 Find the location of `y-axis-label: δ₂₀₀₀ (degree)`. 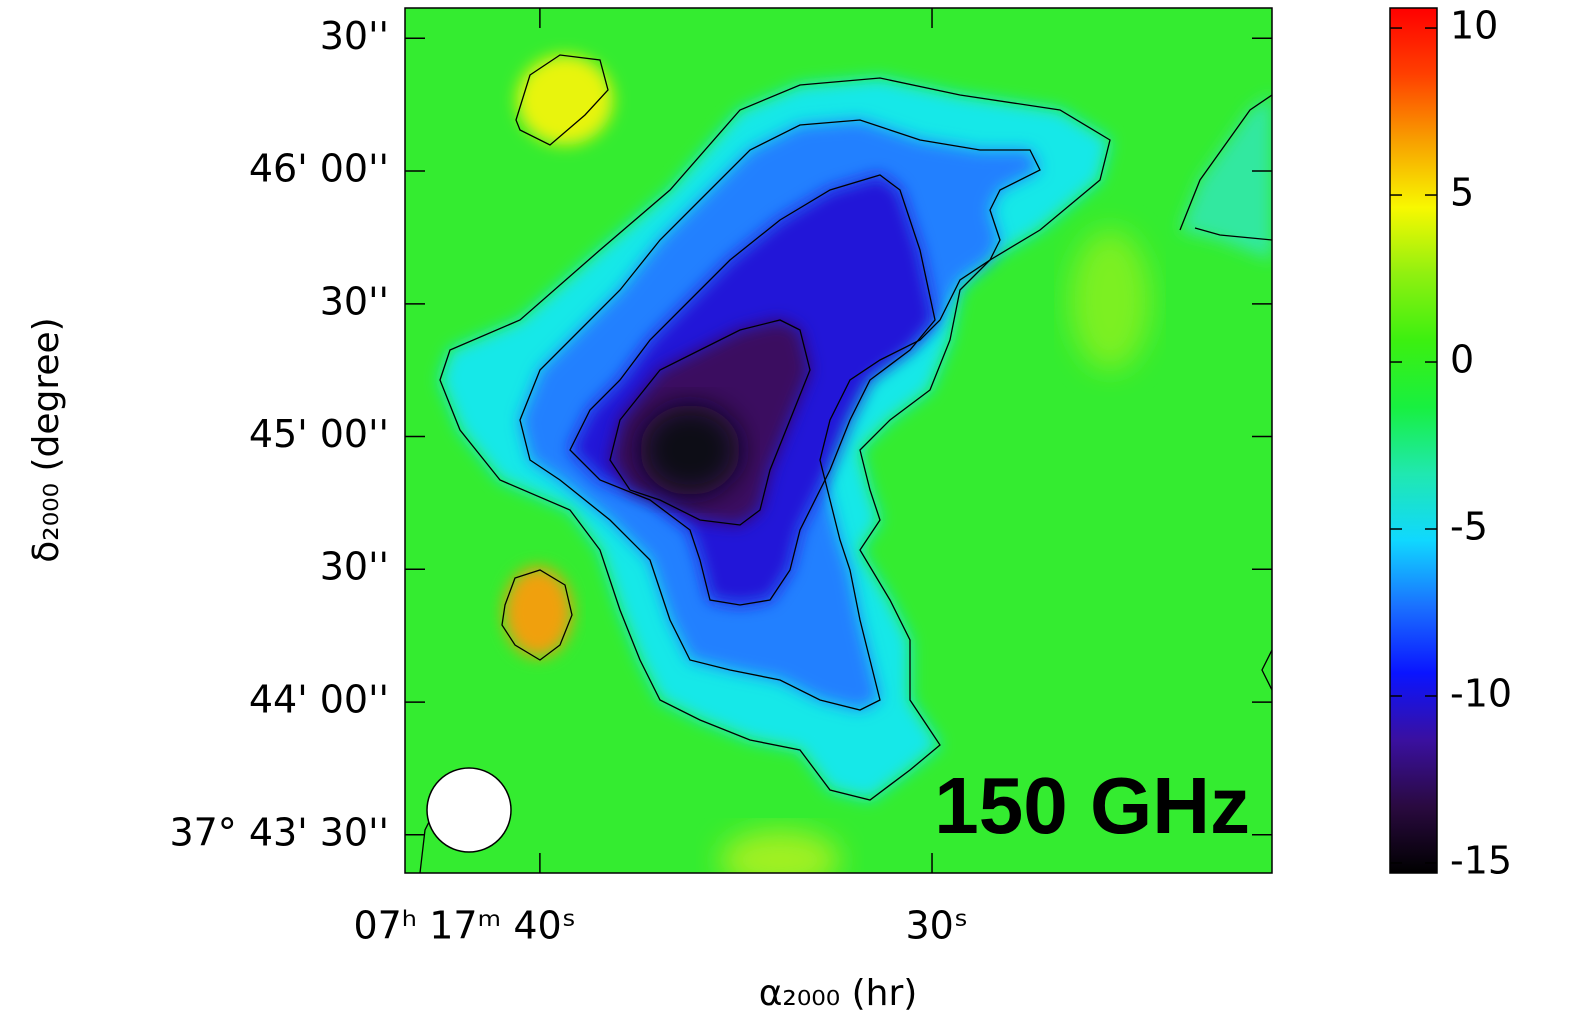

y-axis-label: δ₂₀₀₀ (degree) is located at coordinates (46, 439).